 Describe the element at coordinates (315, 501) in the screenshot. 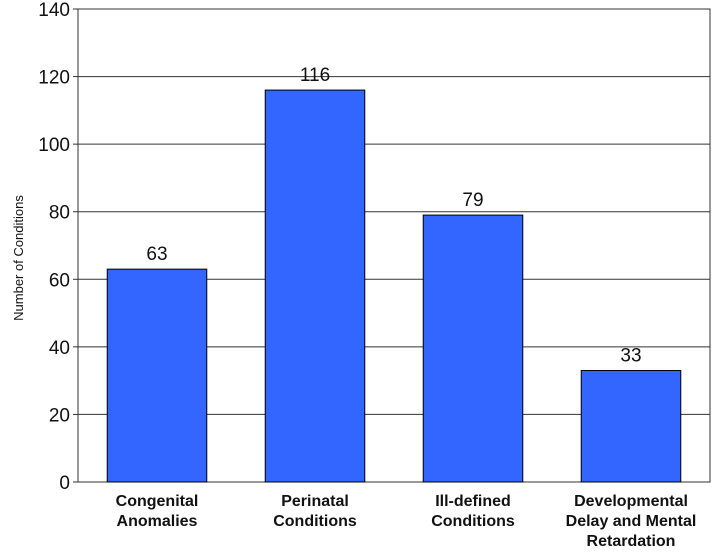

I see `category-label-line: Perinatal` at that location.